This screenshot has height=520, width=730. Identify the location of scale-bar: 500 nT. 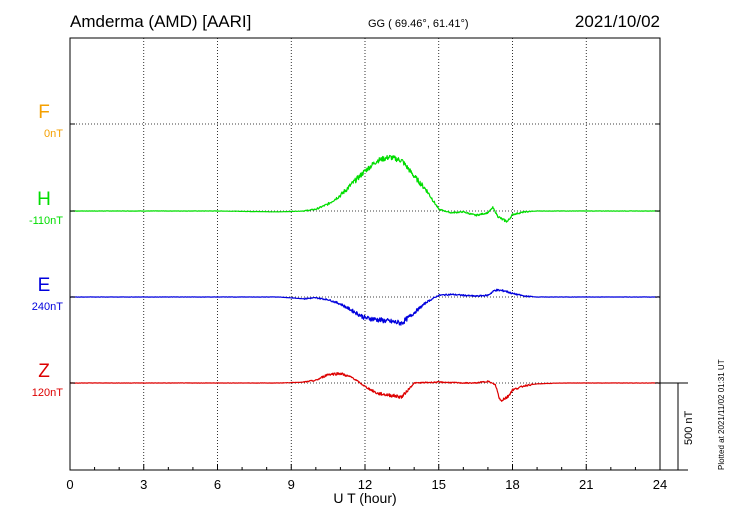
(677, 426).